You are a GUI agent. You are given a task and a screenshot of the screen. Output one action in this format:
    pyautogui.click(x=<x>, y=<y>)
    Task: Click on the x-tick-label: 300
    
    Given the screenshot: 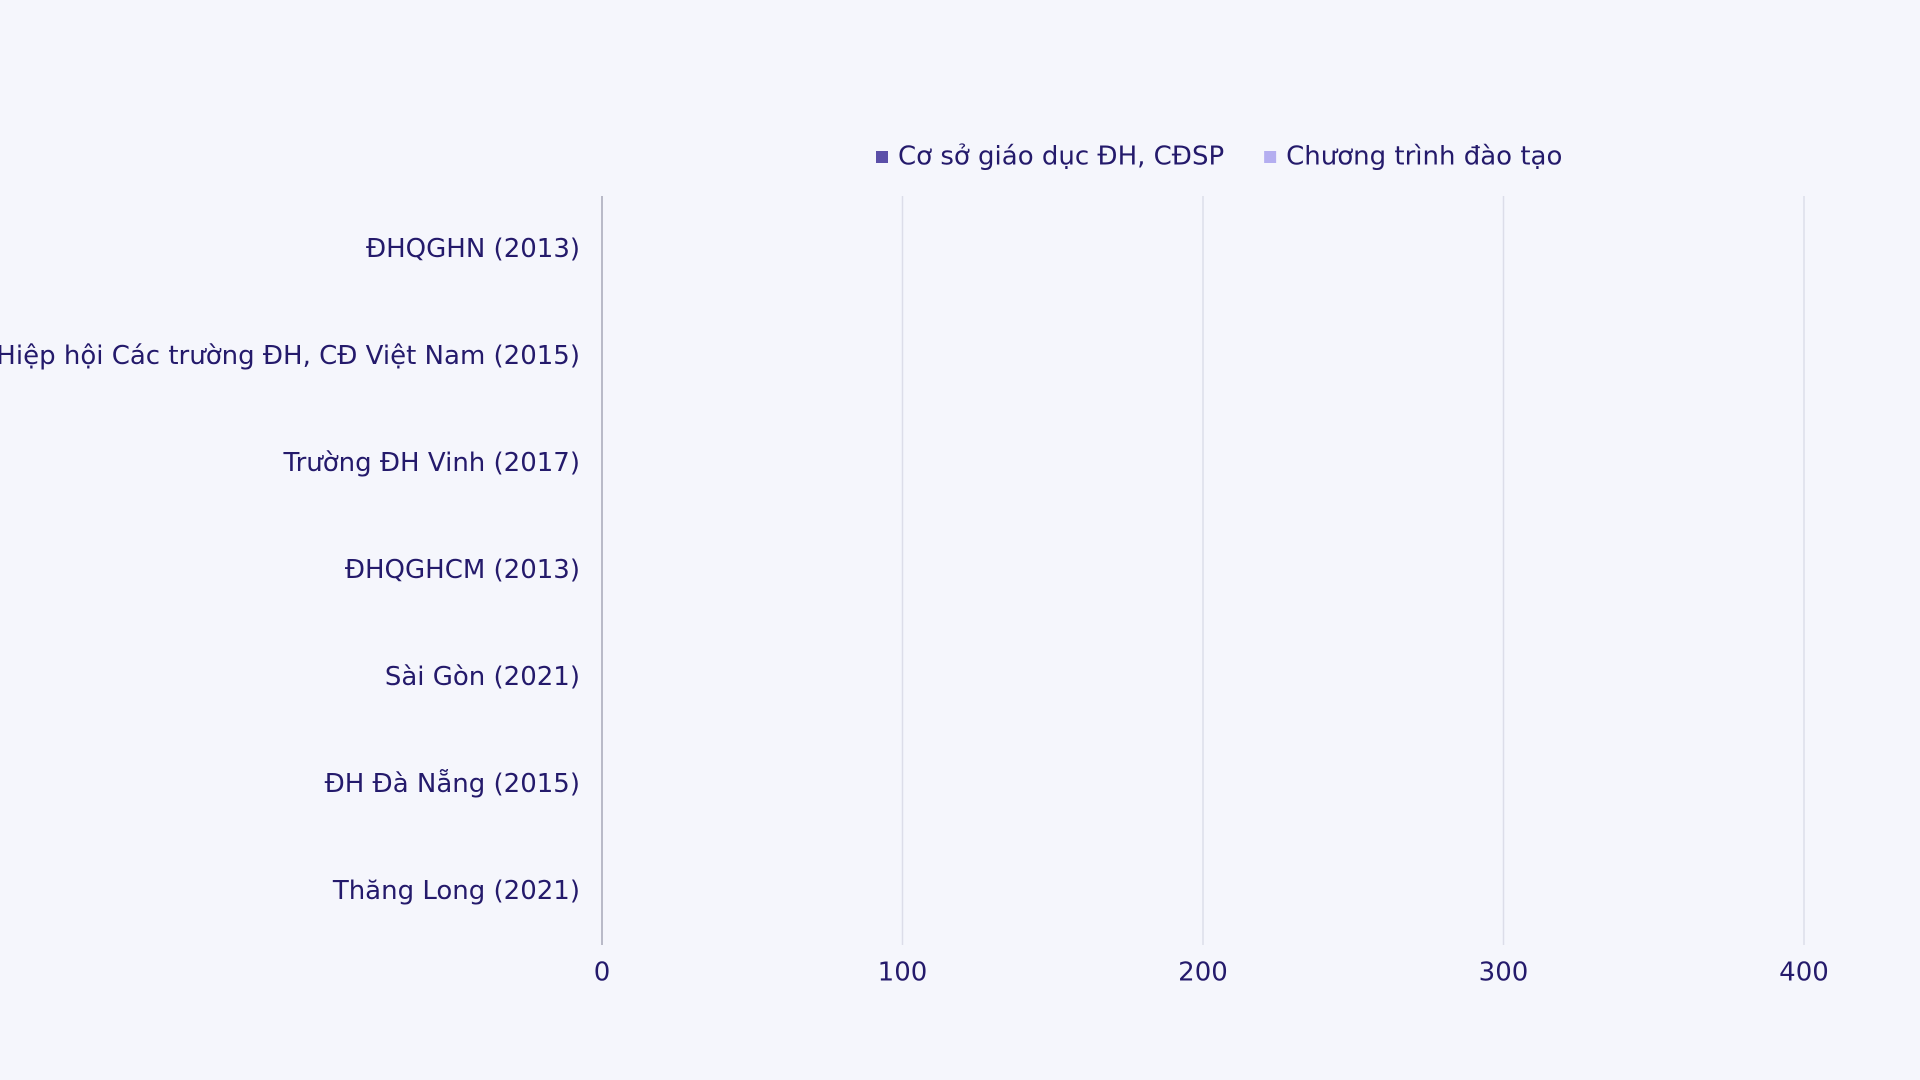 What is the action you would take?
    pyautogui.click(x=1504, y=973)
    